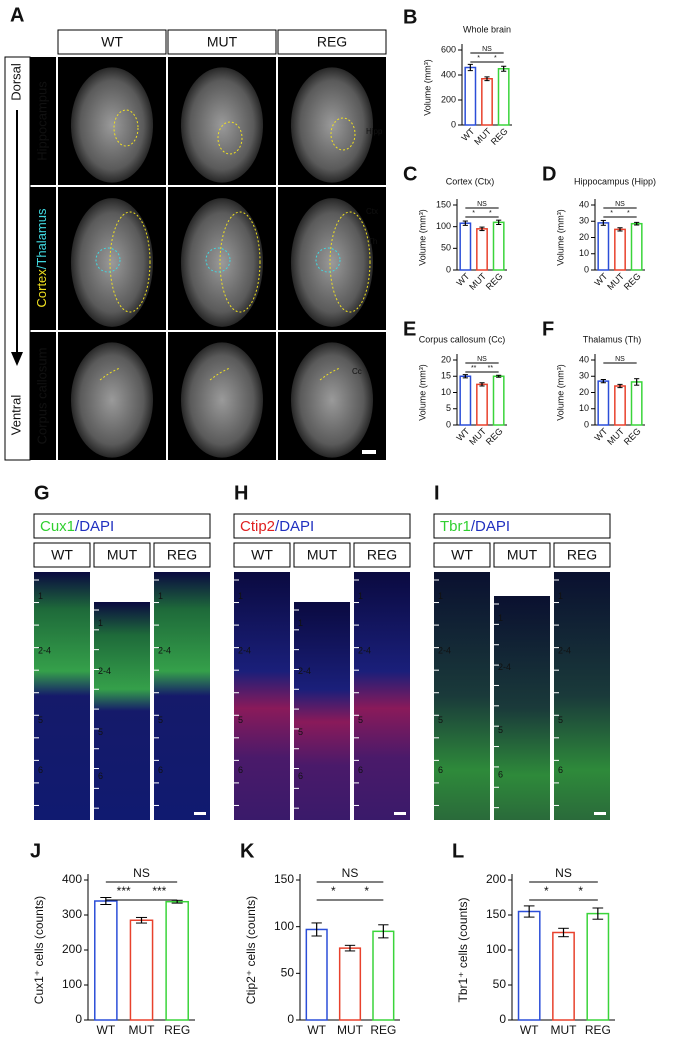 This screenshot has height=1040, width=680. Describe the element at coordinates (462, 339) in the screenshot. I see `chart-title: Corpus callosum (Cc)` at that location.